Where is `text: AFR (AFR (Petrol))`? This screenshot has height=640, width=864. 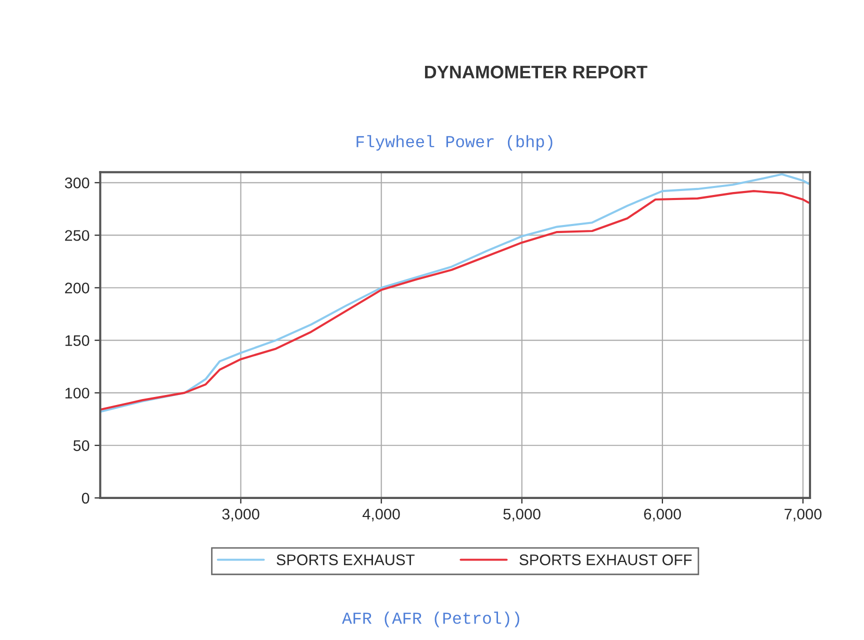 text: AFR (AFR (Petrol)) is located at coordinates (431, 620).